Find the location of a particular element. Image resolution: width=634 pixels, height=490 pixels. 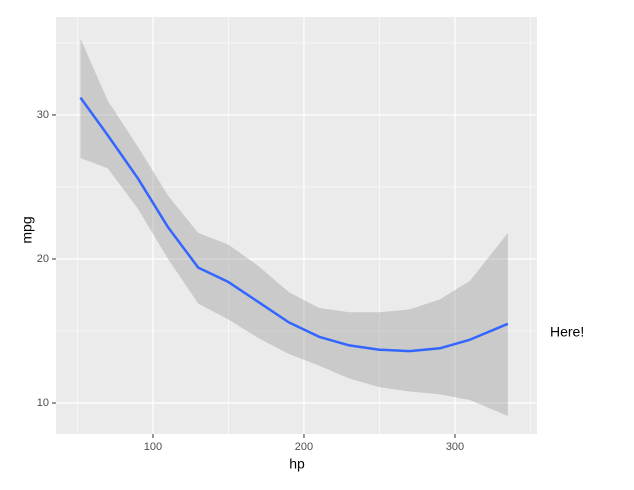

y-tick-label: 10 is located at coordinates (43, 403).